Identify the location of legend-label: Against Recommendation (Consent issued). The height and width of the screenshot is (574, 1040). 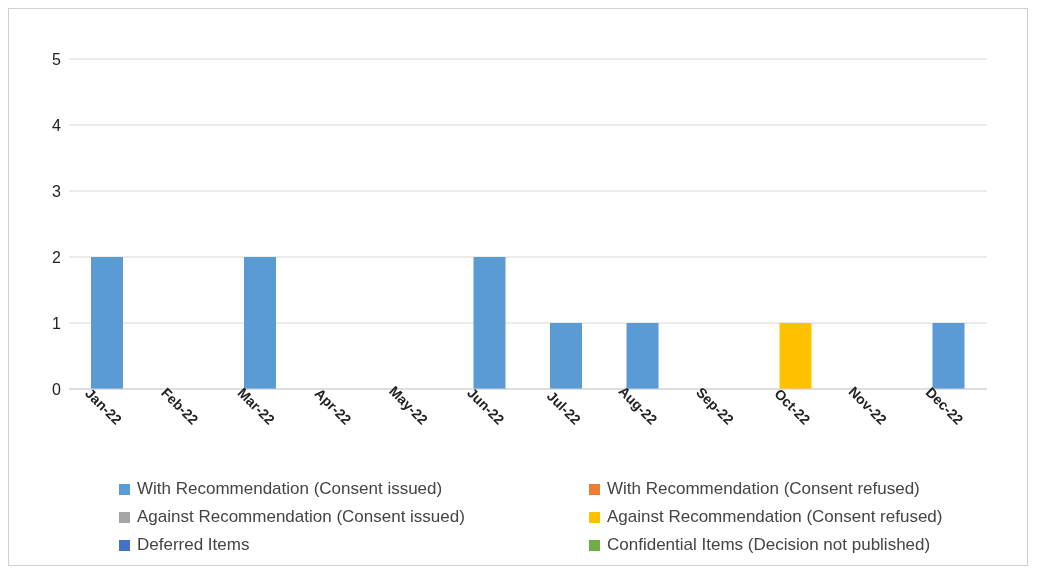
(301, 517).